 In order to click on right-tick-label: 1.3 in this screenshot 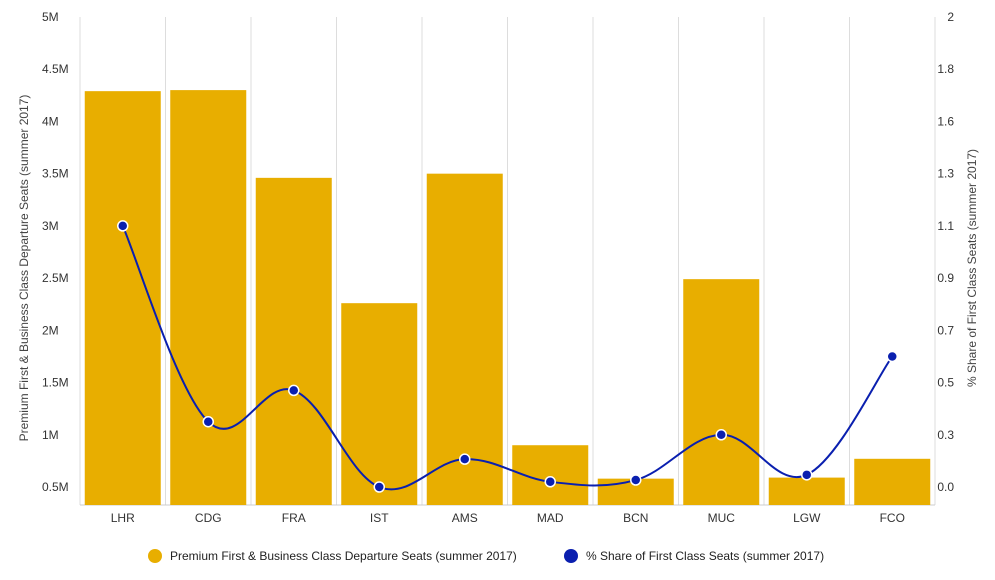, I will do `click(945, 174)`.